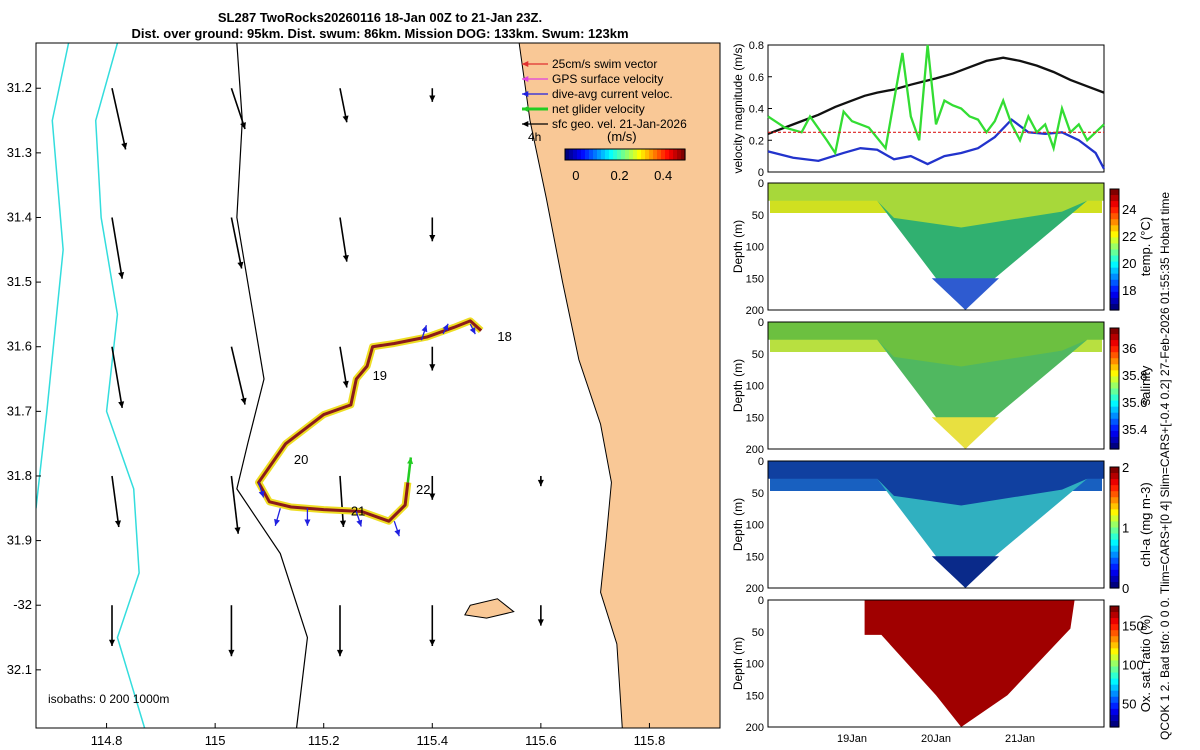 The height and width of the screenshot is (750, 1200). I want to click on geo-vector-16-head, so click(540, 483).